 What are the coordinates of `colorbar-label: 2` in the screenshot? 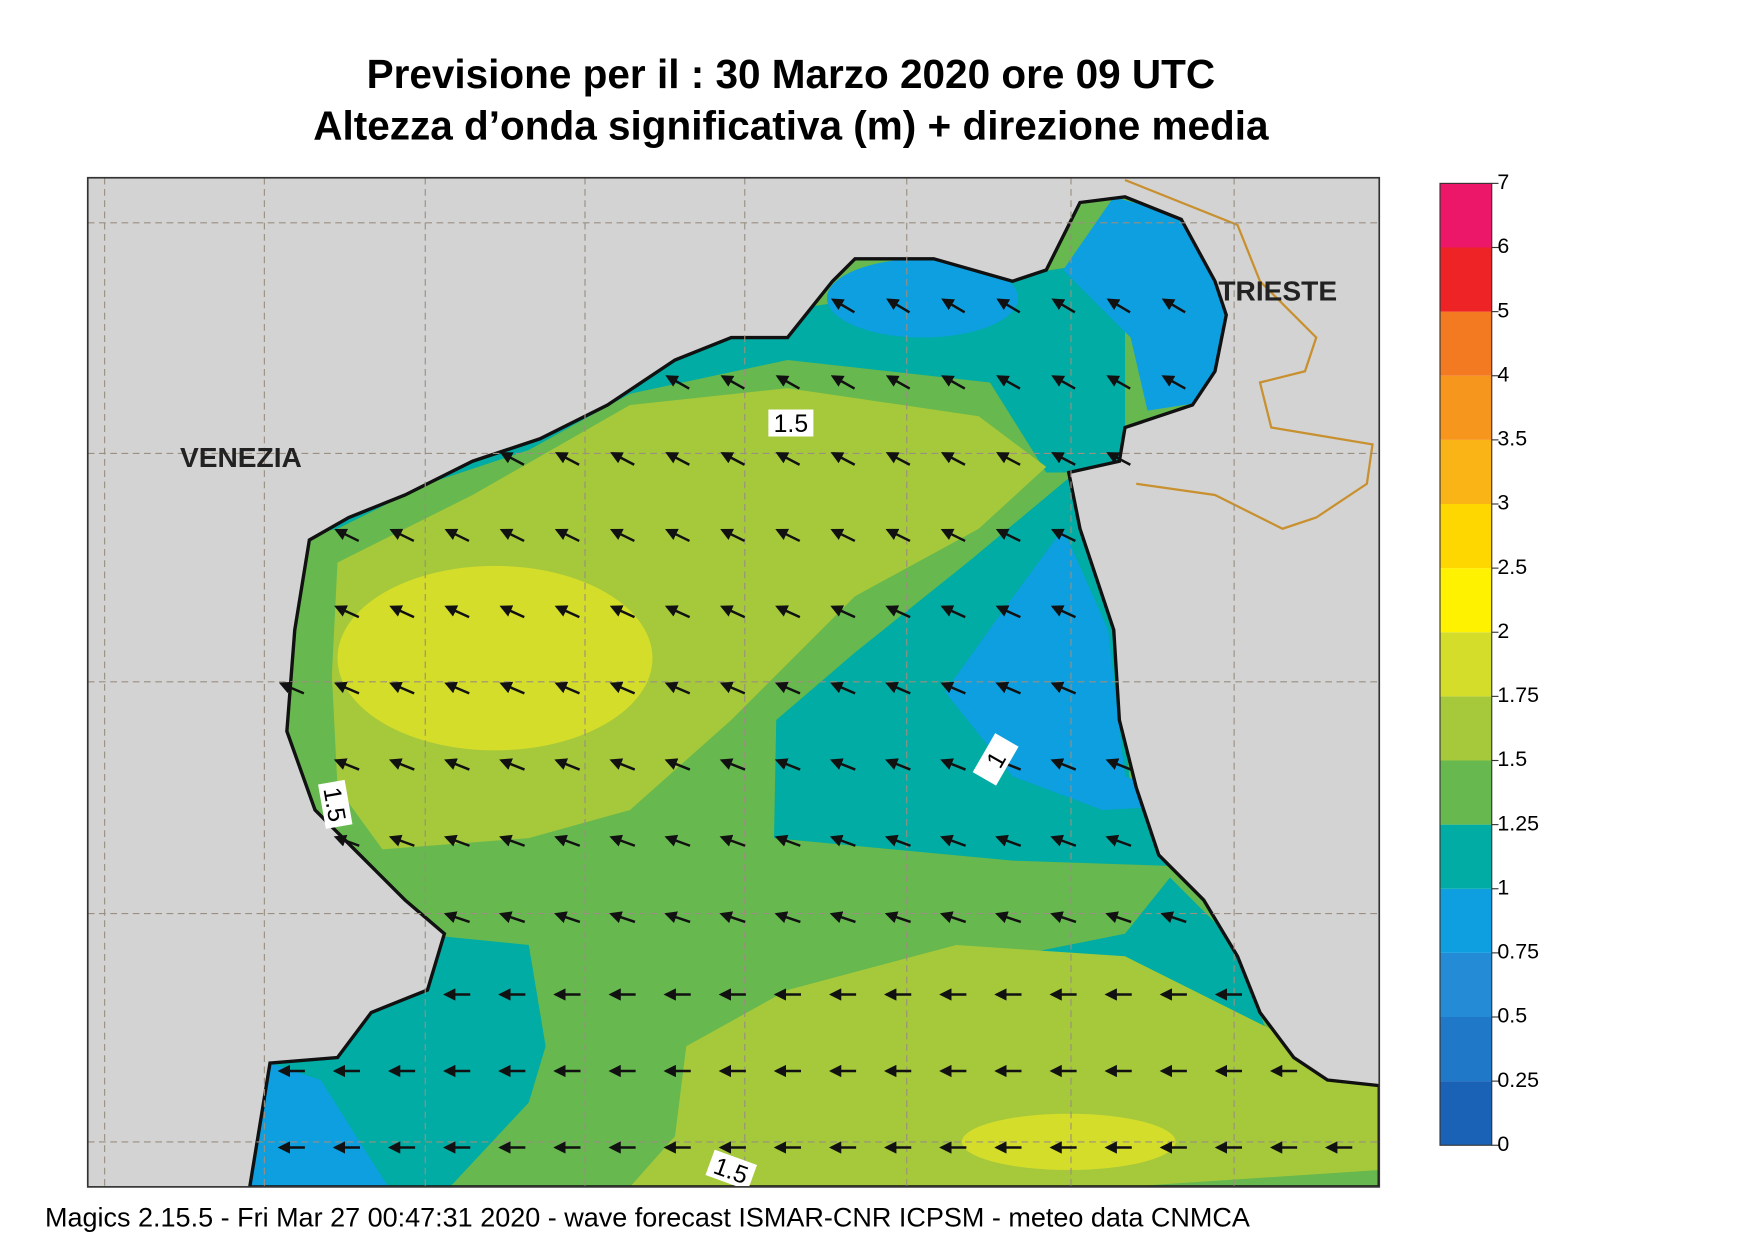 It's located at (1503, 631).